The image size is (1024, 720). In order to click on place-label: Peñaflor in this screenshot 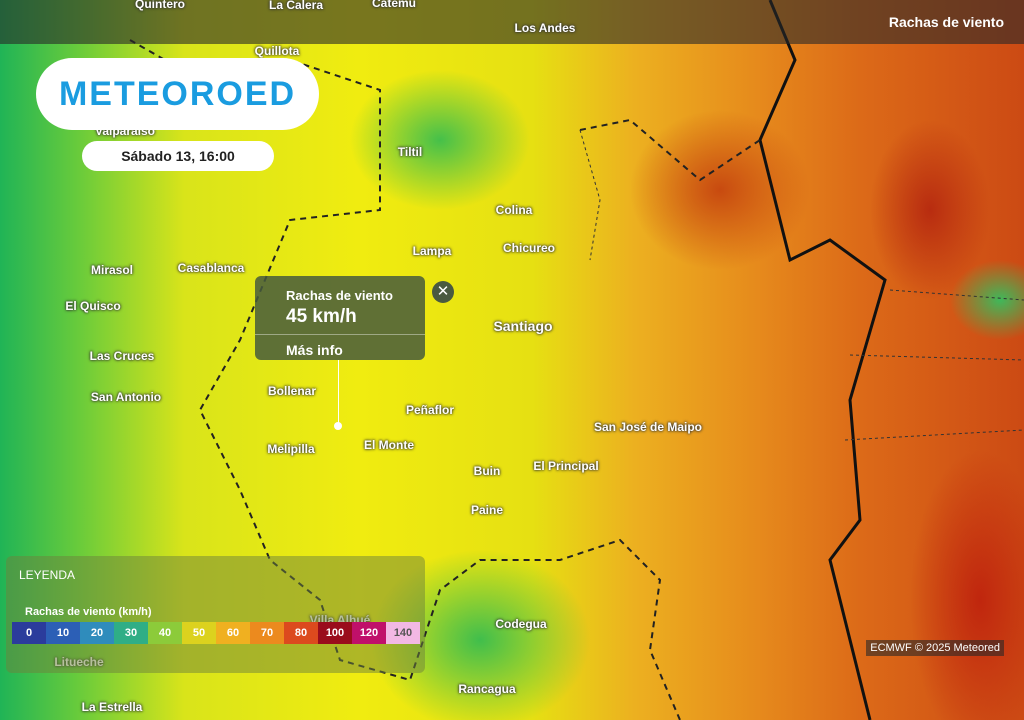, I will do `click(430, 410)`.